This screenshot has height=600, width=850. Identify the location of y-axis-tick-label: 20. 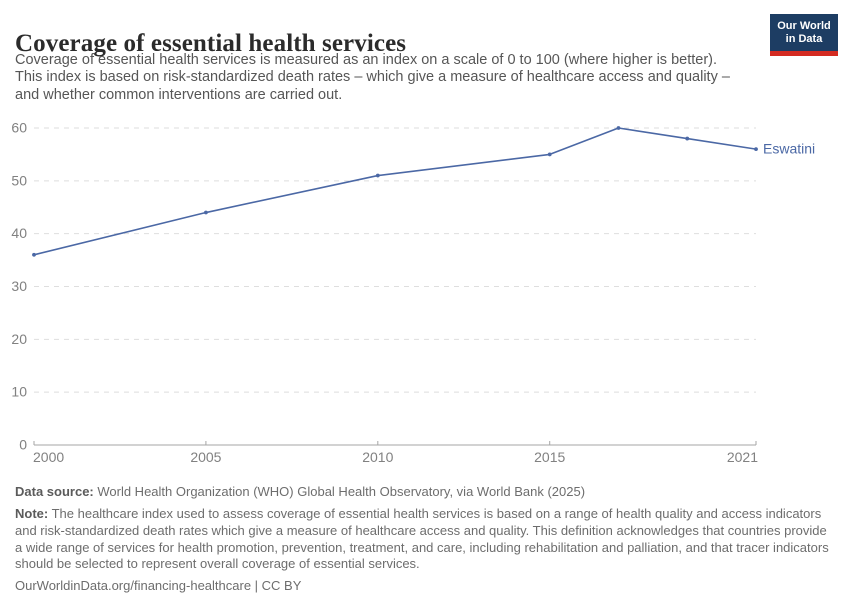
(19, 339).